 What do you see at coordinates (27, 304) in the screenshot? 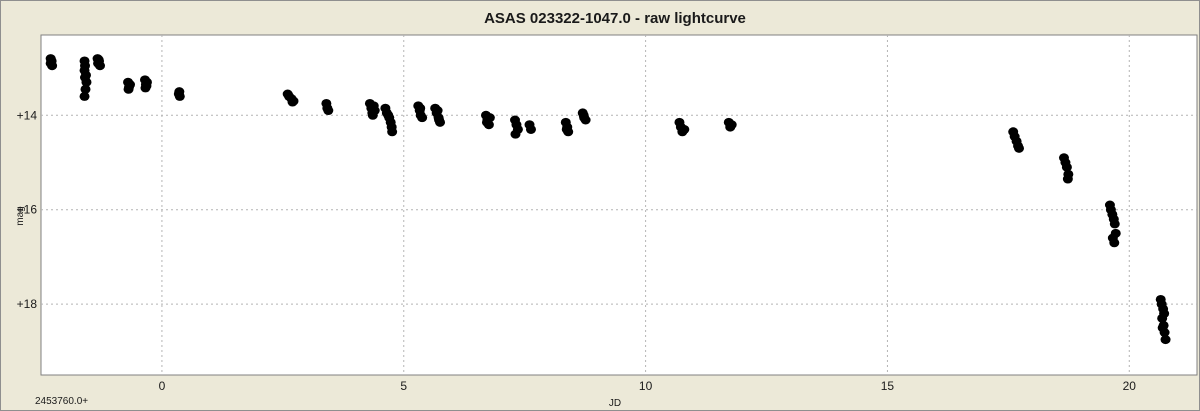
I see `y-tick-label: +18` at bounding box center [27, 304].